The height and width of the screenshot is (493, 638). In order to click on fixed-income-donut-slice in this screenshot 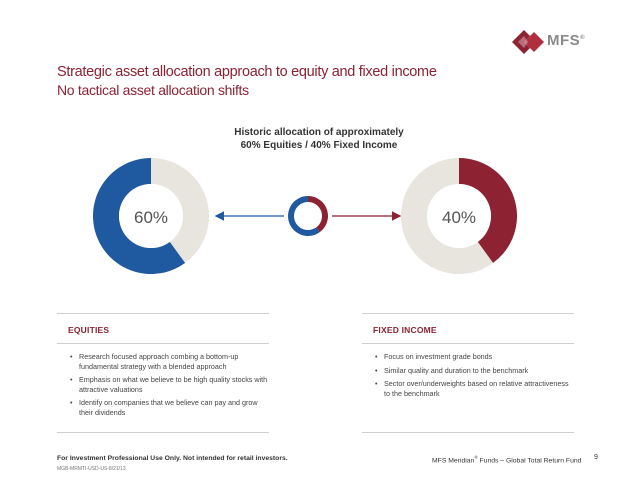, I will do `click(488, 210)`.